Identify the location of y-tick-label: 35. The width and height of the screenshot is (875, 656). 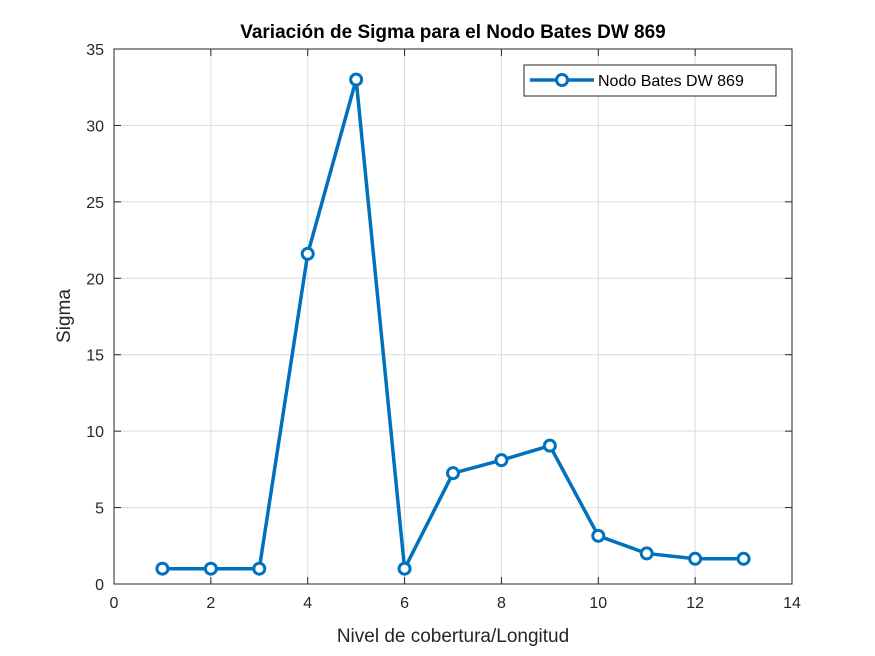
(95, 50).